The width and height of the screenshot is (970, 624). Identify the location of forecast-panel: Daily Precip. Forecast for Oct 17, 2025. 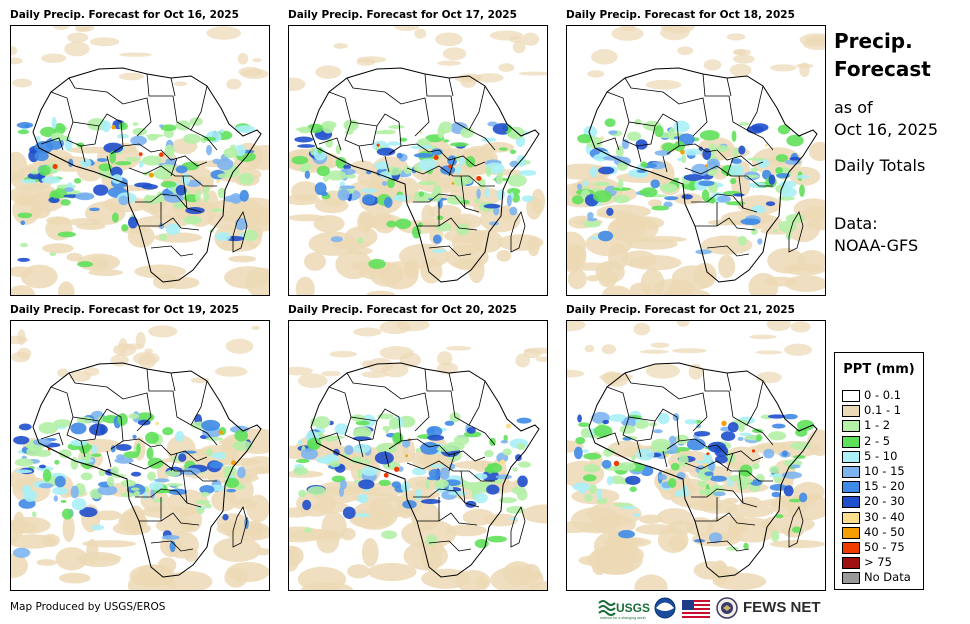
(418, 153).